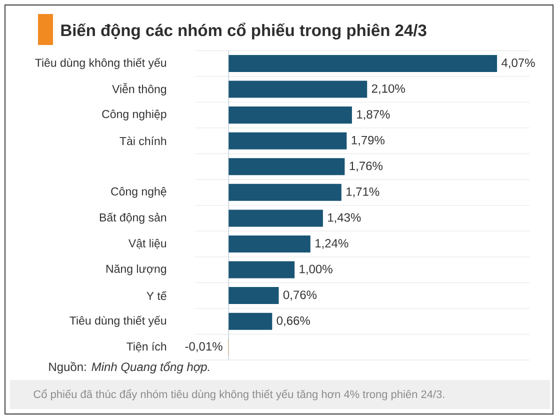  What do you see at coordinates (118, 321) in the screenshot?
I see `y-tick-label: Tiêu dùng thiết yếu` at bounding box center [118, 321].